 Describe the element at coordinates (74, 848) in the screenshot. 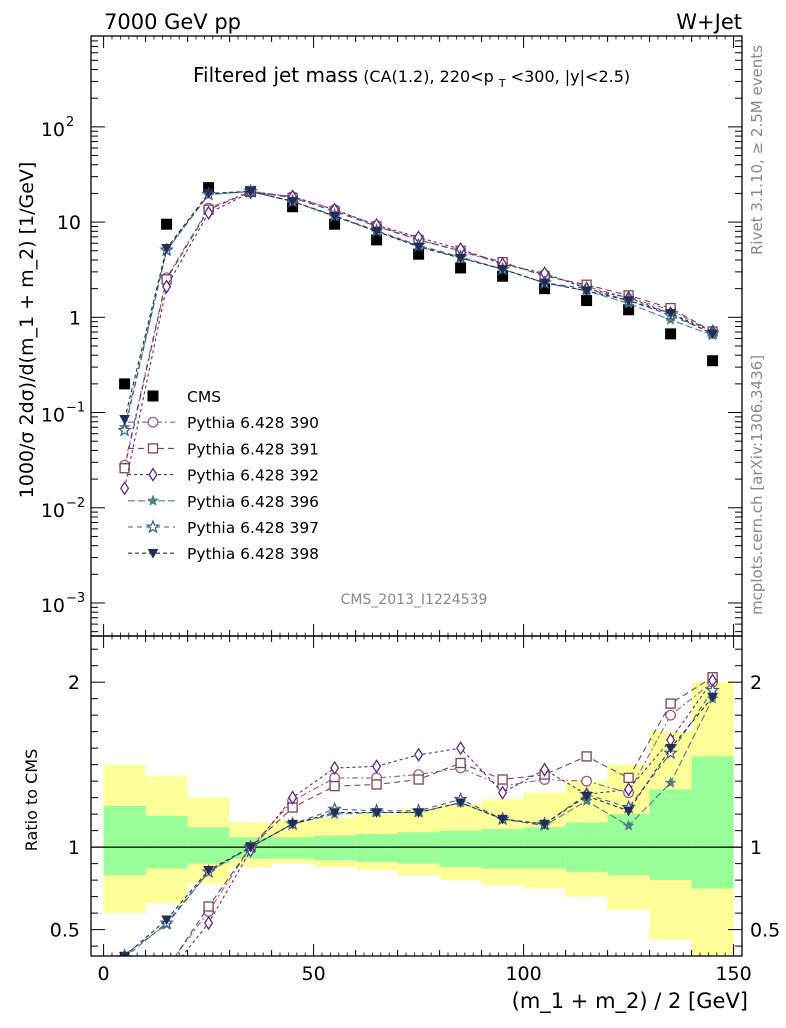

I see `ratio-y-label-l-1: 1` at that location.